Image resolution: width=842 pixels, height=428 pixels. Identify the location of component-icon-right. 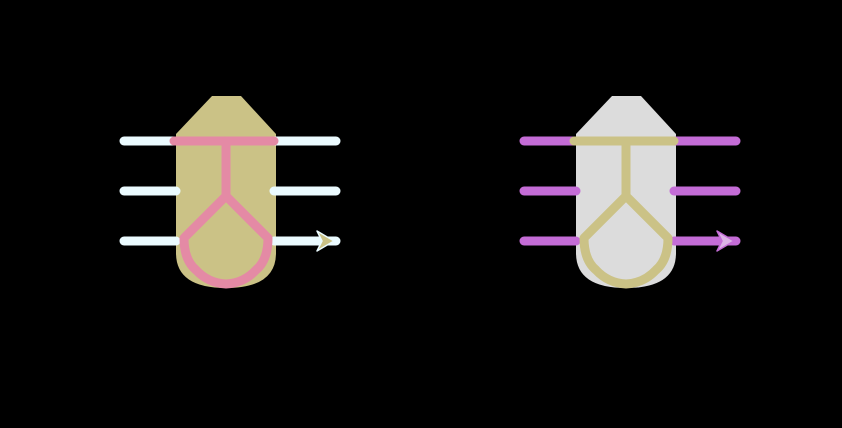
(630, 192).